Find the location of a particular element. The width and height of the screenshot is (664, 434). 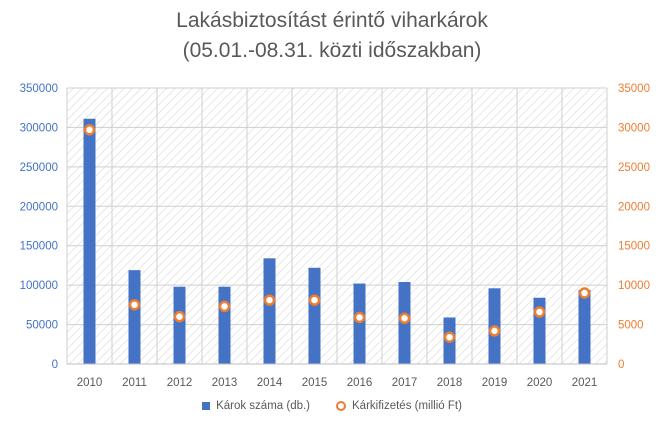

bar-2010 is located at coordinates (89, 241).